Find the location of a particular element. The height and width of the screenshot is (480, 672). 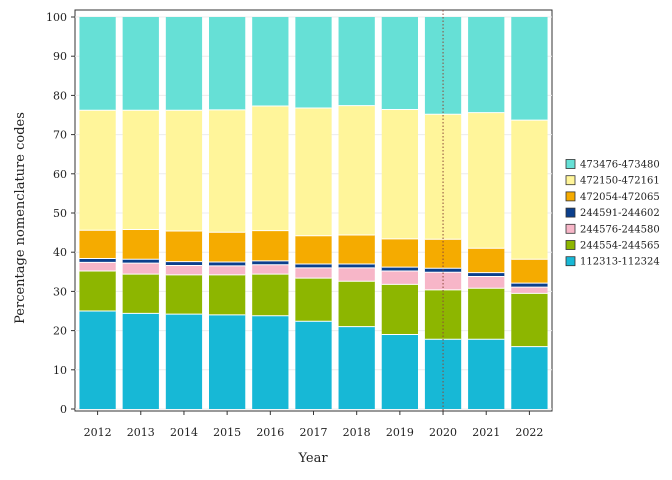

x-tick-label: 2013 is located at coordinates (141, 432).